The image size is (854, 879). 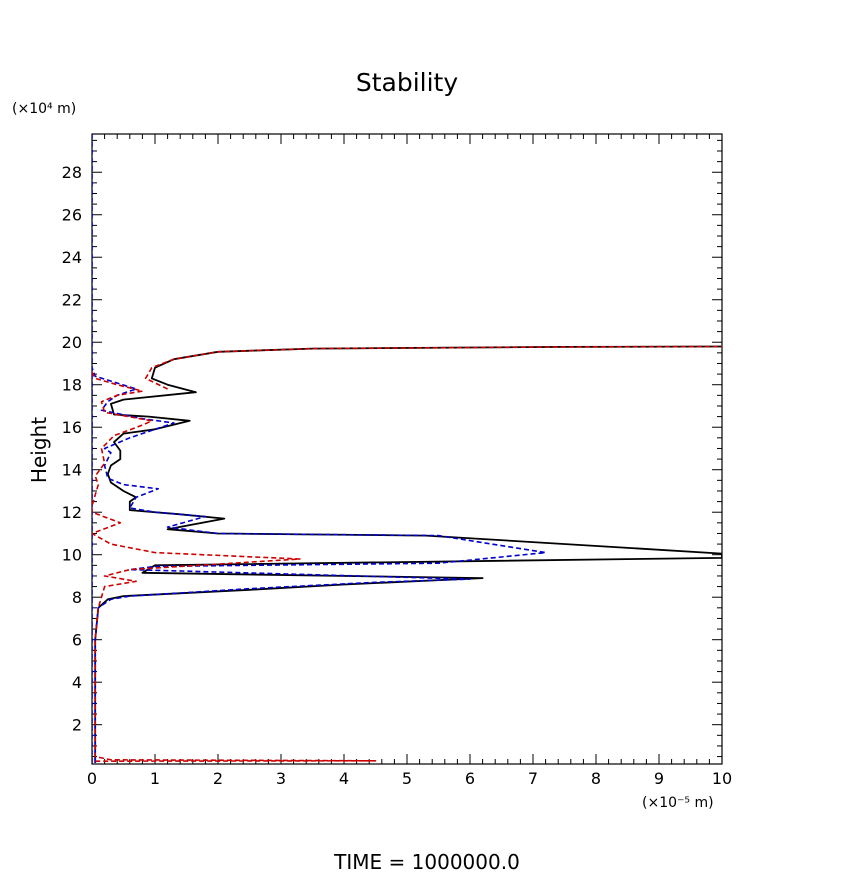 I want to click on y-tick-label: 28, so click(x=72, y=172).